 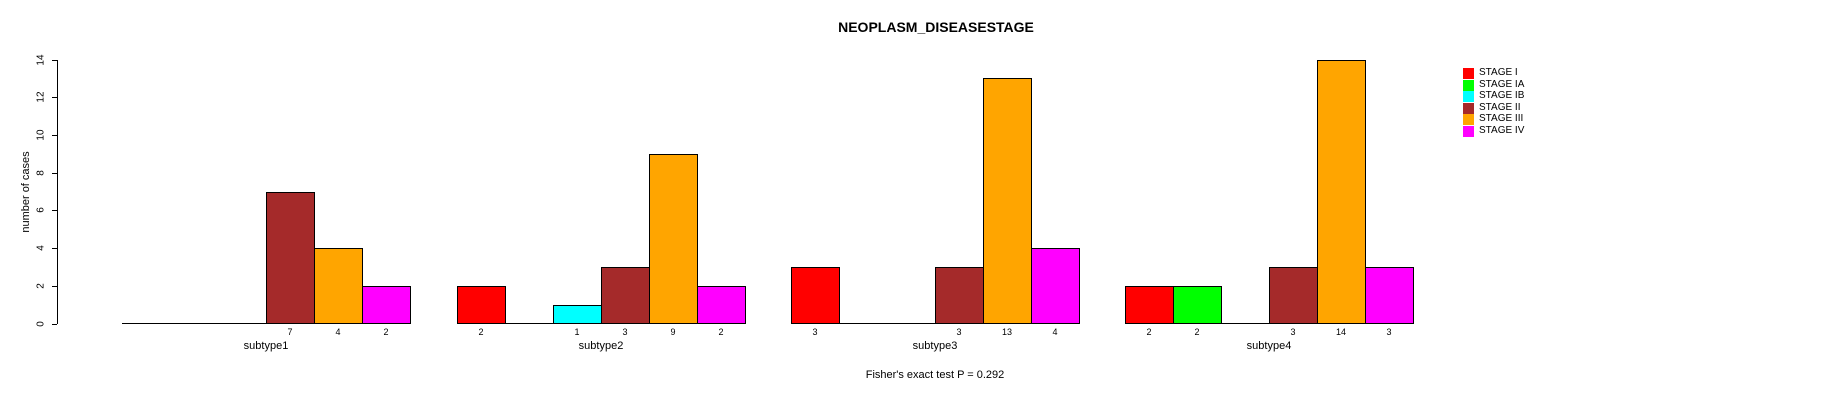 What do you see at coordinates (935, 375) in the screenshot?
I see `fisher-test-note: Fisher's exact test P = 0.292` at bounding box center [935, 375].